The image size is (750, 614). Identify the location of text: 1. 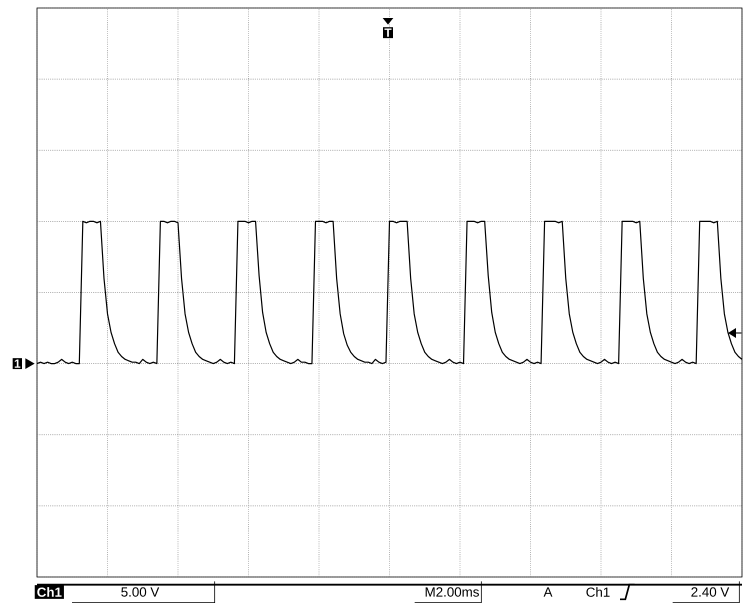
(17, 363).